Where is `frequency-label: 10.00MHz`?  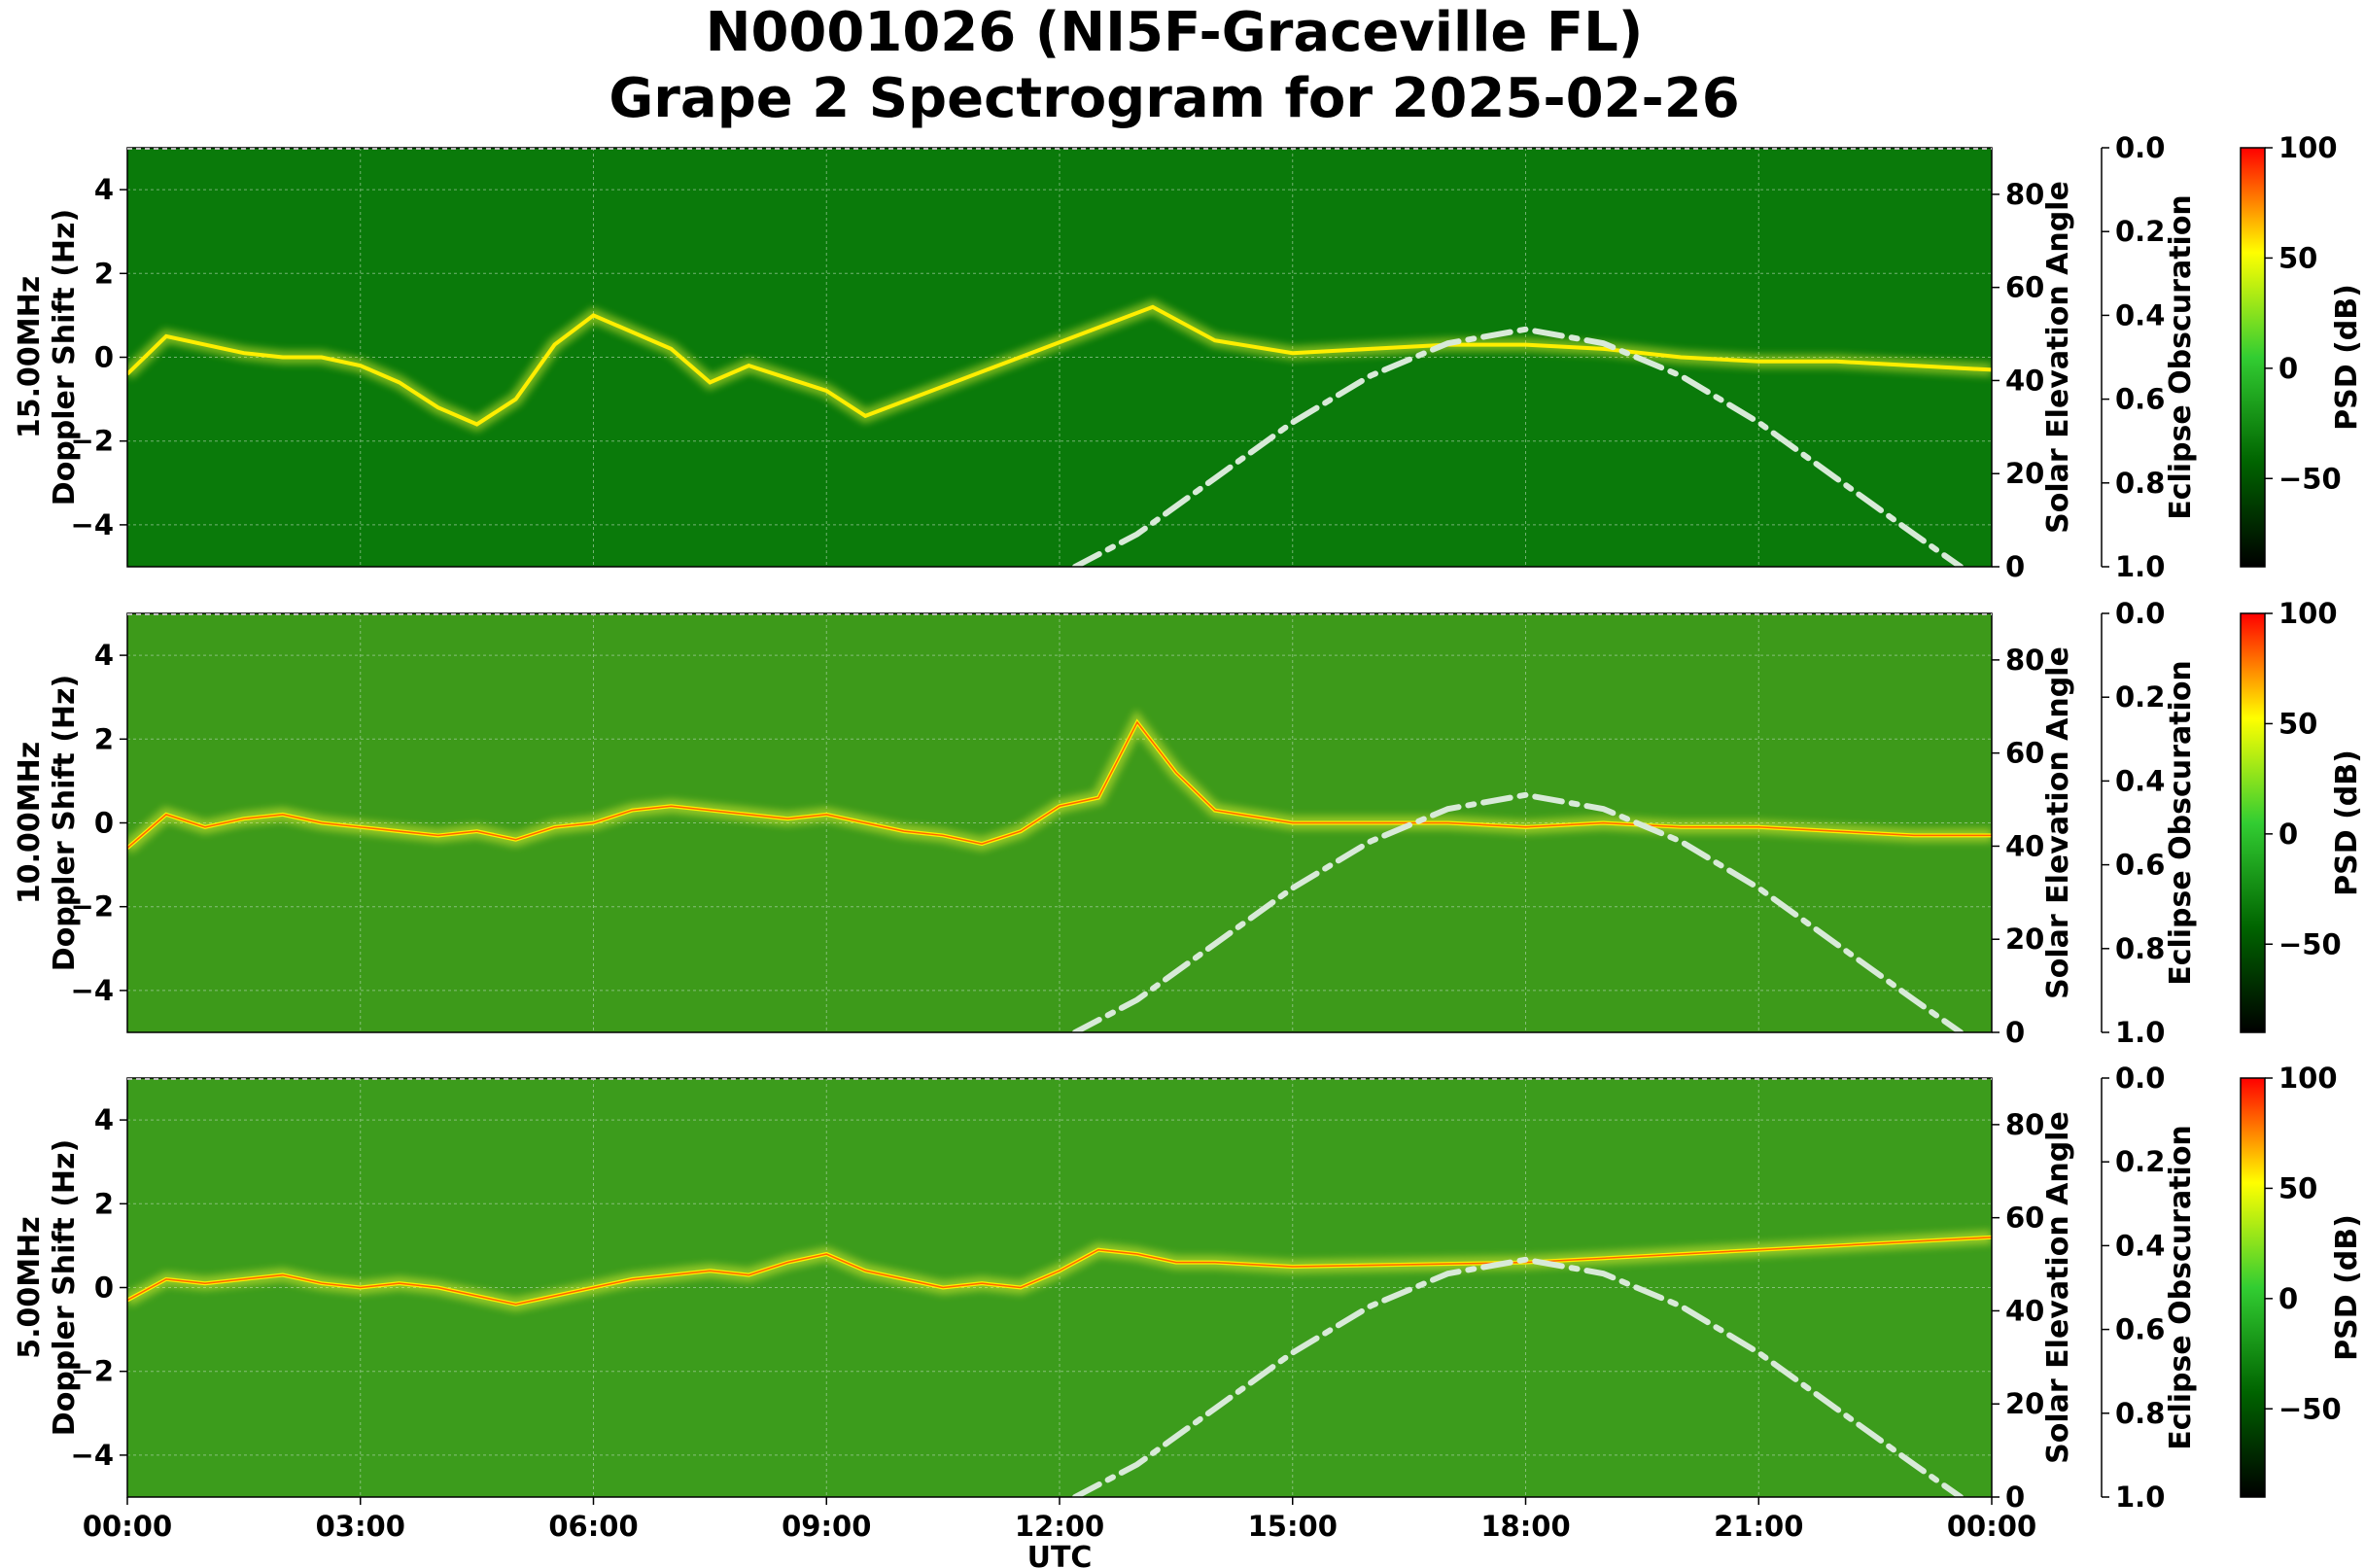 frequency-label: 10.00MHz is located at coordinates (30, 823).